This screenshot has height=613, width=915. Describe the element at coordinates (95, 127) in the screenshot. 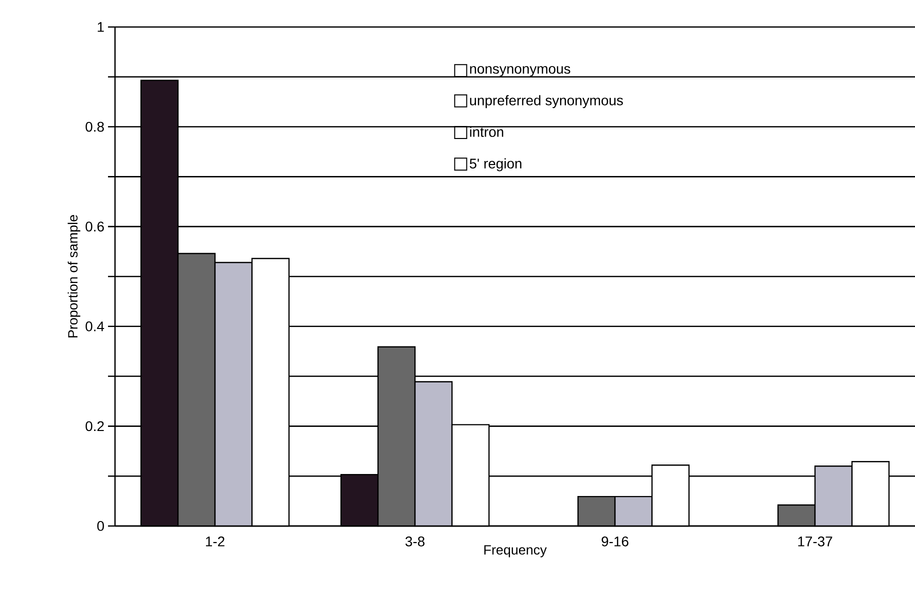

I see `y-tick-label: 0.8` at that location.